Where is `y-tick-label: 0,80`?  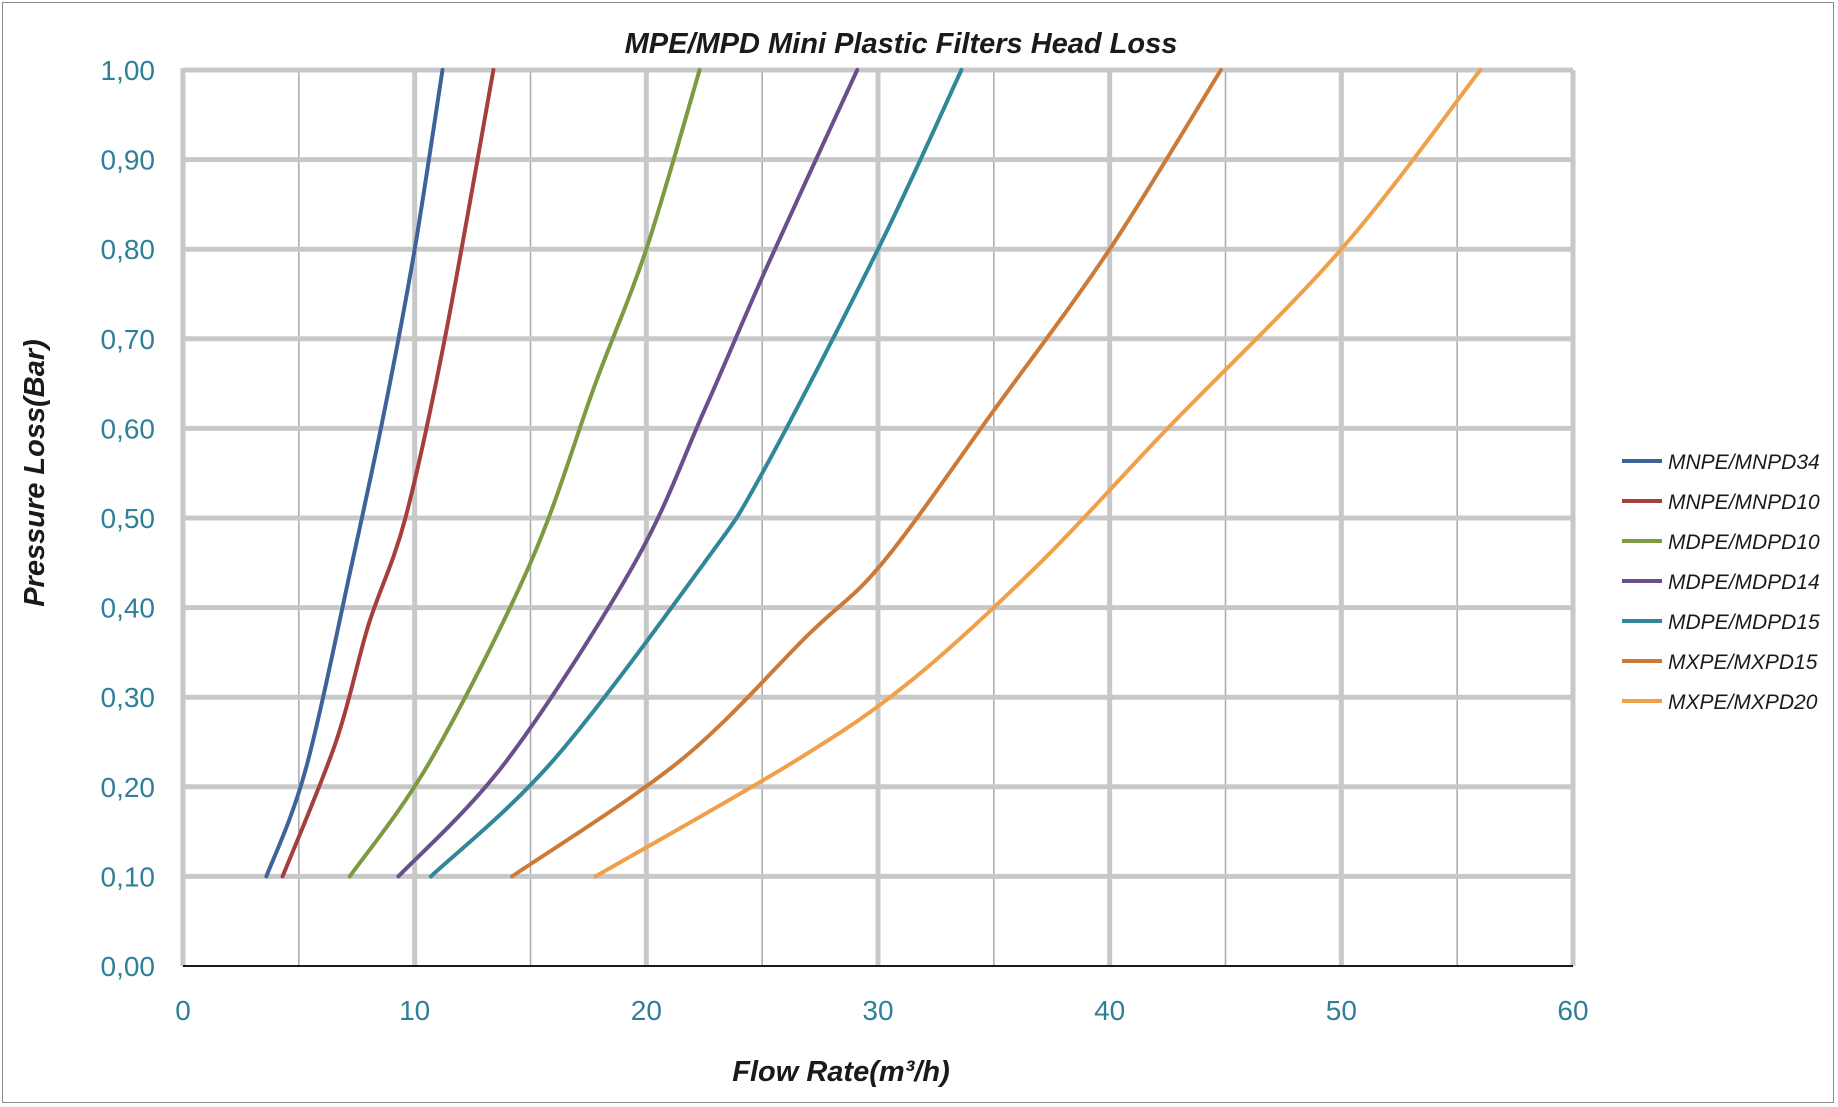
y-tick-label: 0,80 is located at coordinates (128, 249).